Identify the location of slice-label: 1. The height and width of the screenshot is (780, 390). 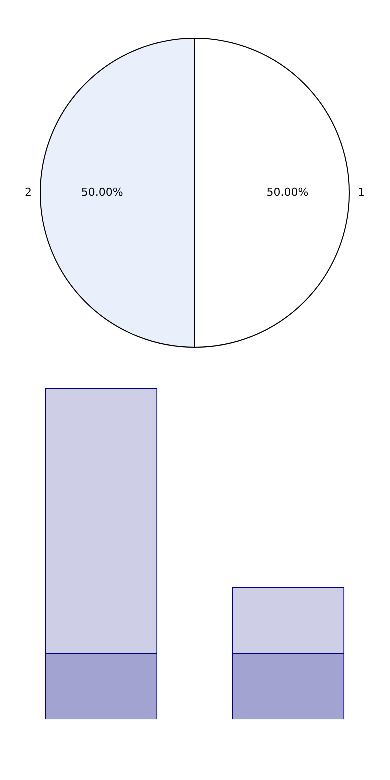
(361, 192).